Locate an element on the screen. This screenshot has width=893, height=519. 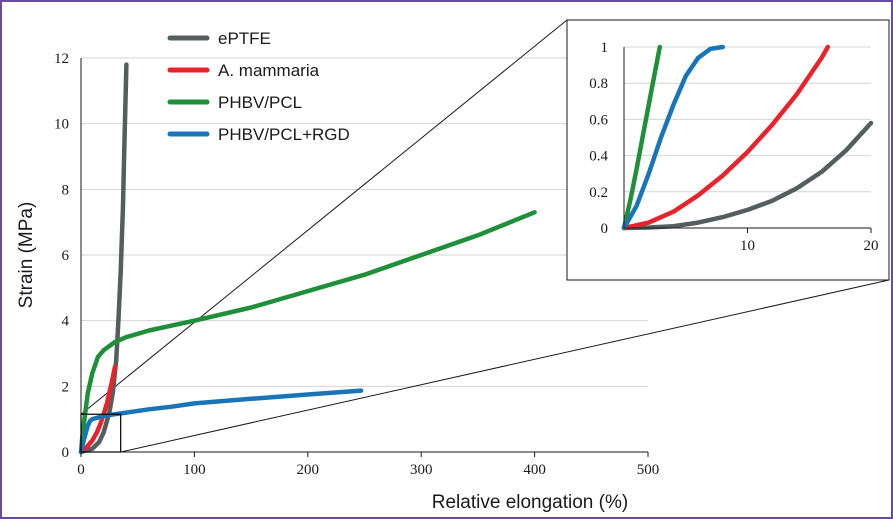
main-y-tick-label-2: 4 is located at coordinates (66, 322).